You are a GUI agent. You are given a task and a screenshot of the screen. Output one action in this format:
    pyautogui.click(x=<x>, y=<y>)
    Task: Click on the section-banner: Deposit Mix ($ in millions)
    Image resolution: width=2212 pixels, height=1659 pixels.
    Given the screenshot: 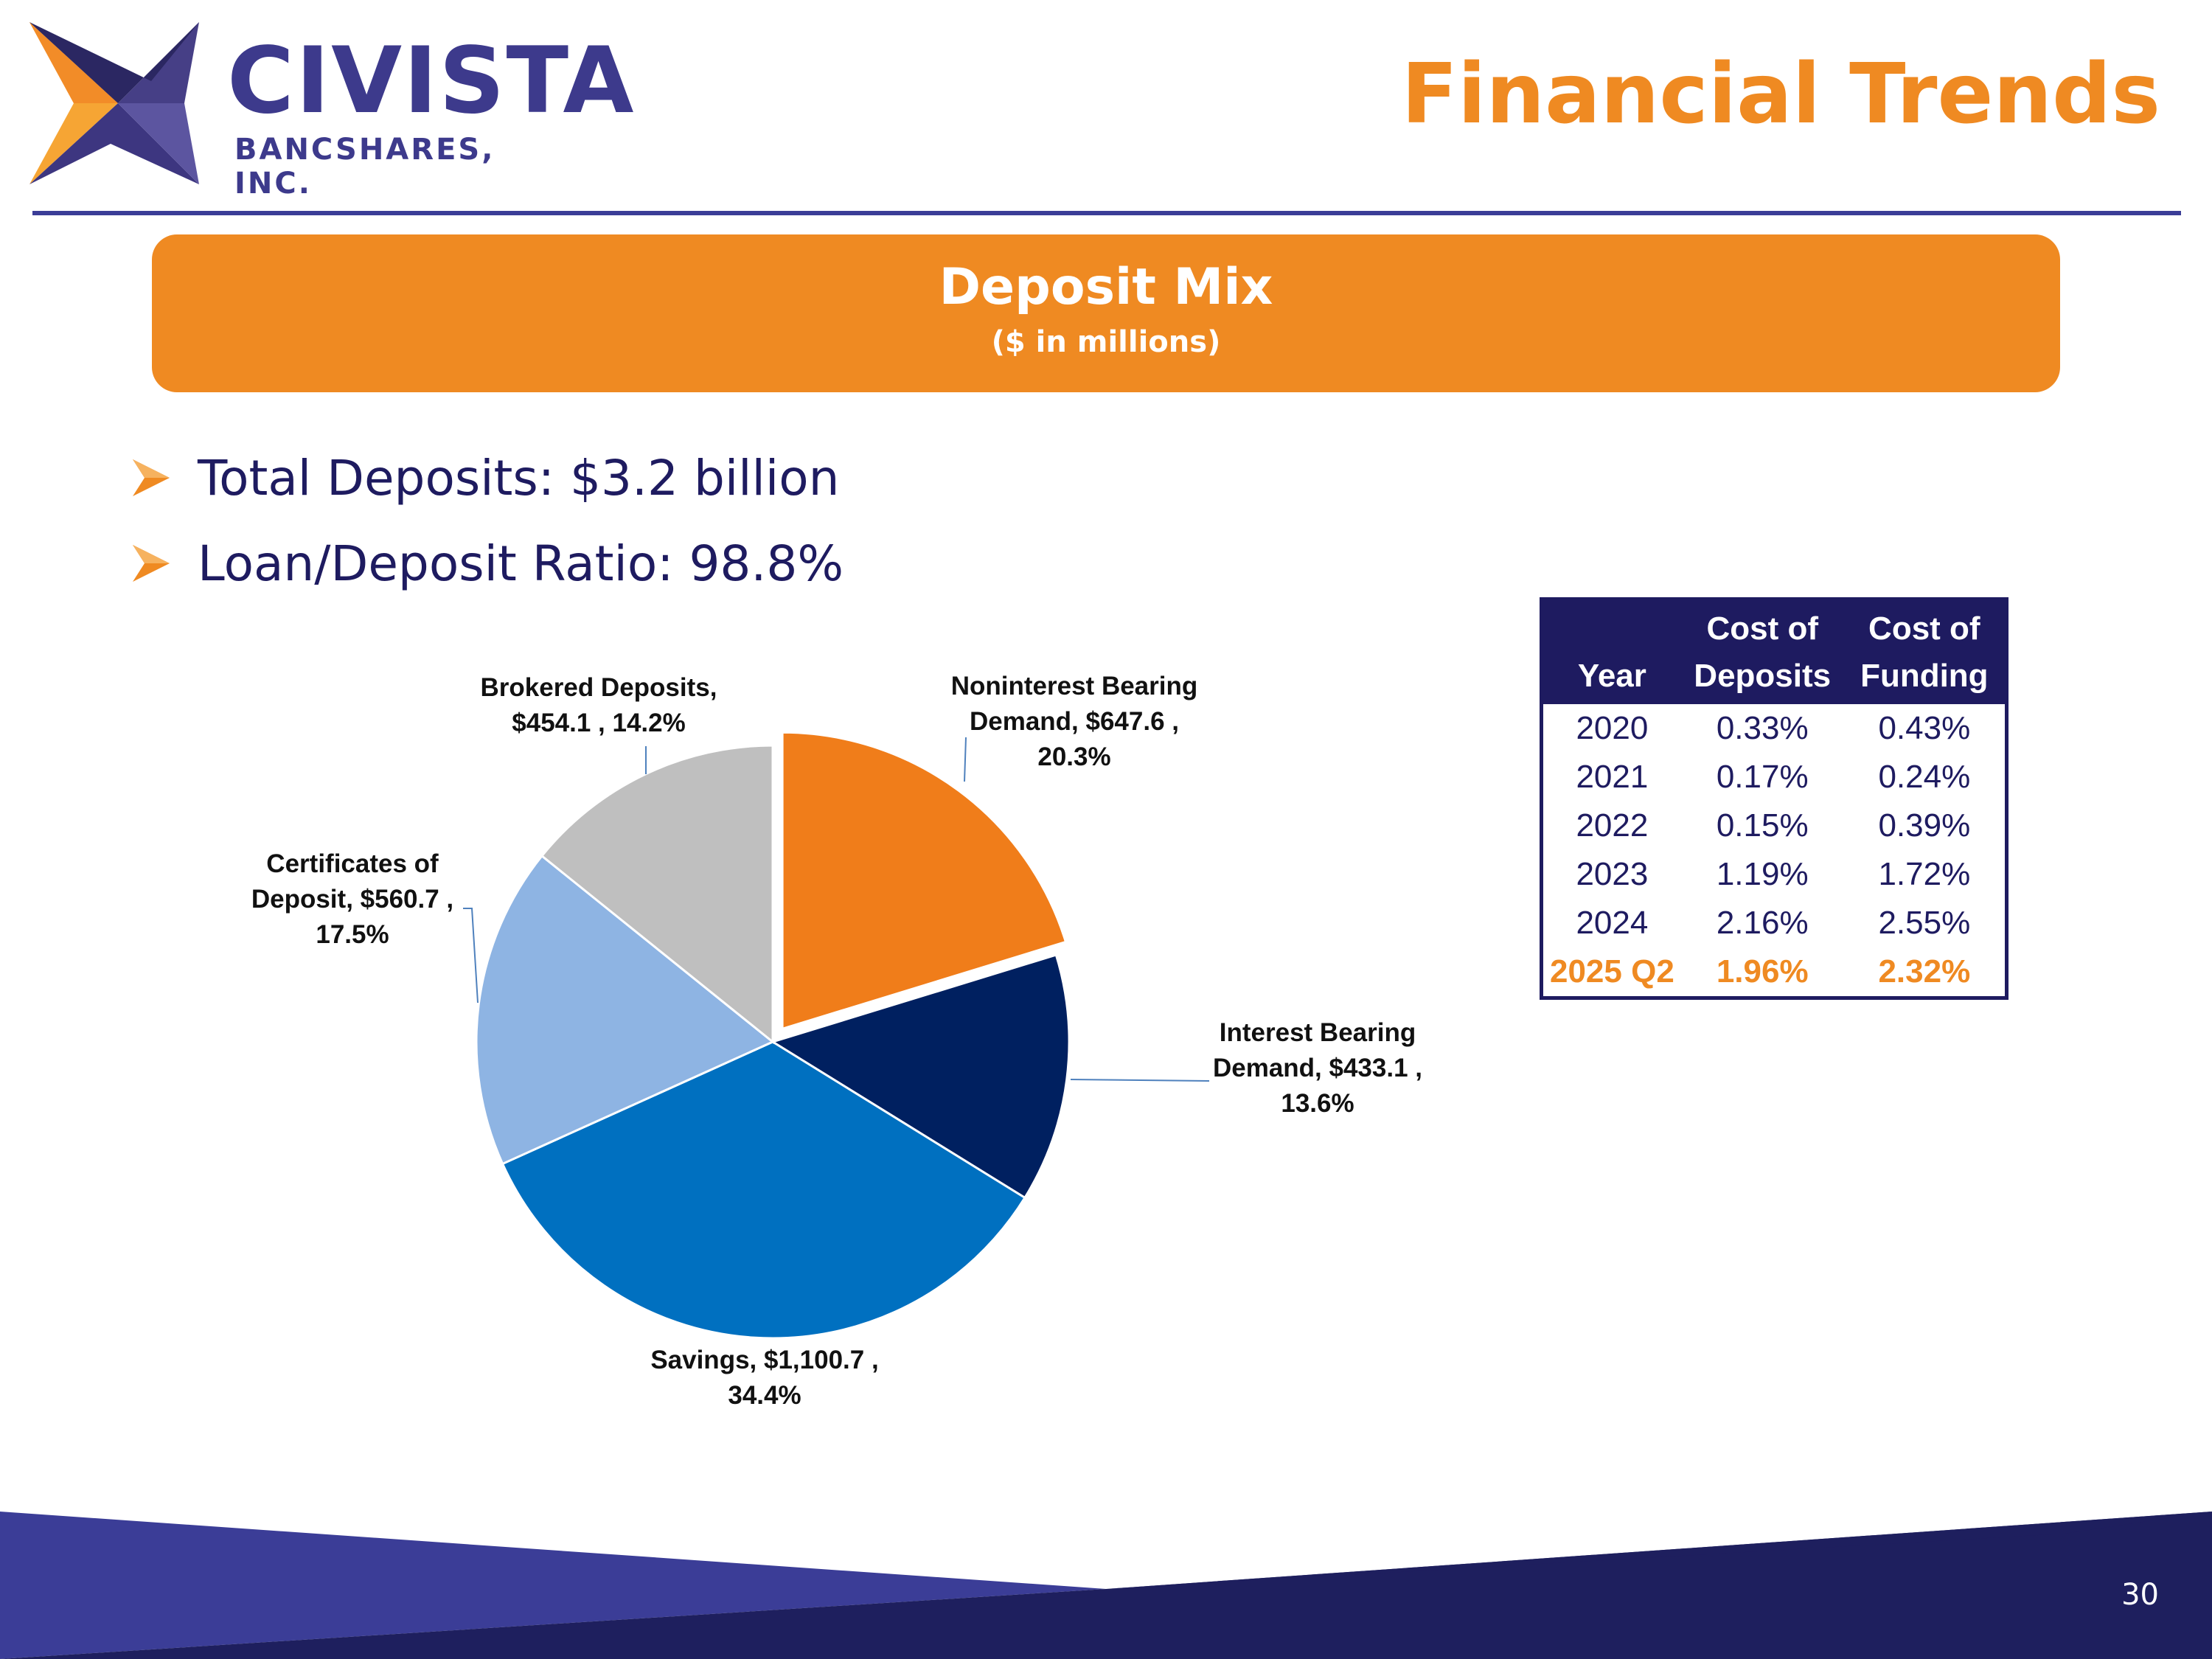 What is the action you would take?
    pyautogui.click(x=1106, y=313)
    